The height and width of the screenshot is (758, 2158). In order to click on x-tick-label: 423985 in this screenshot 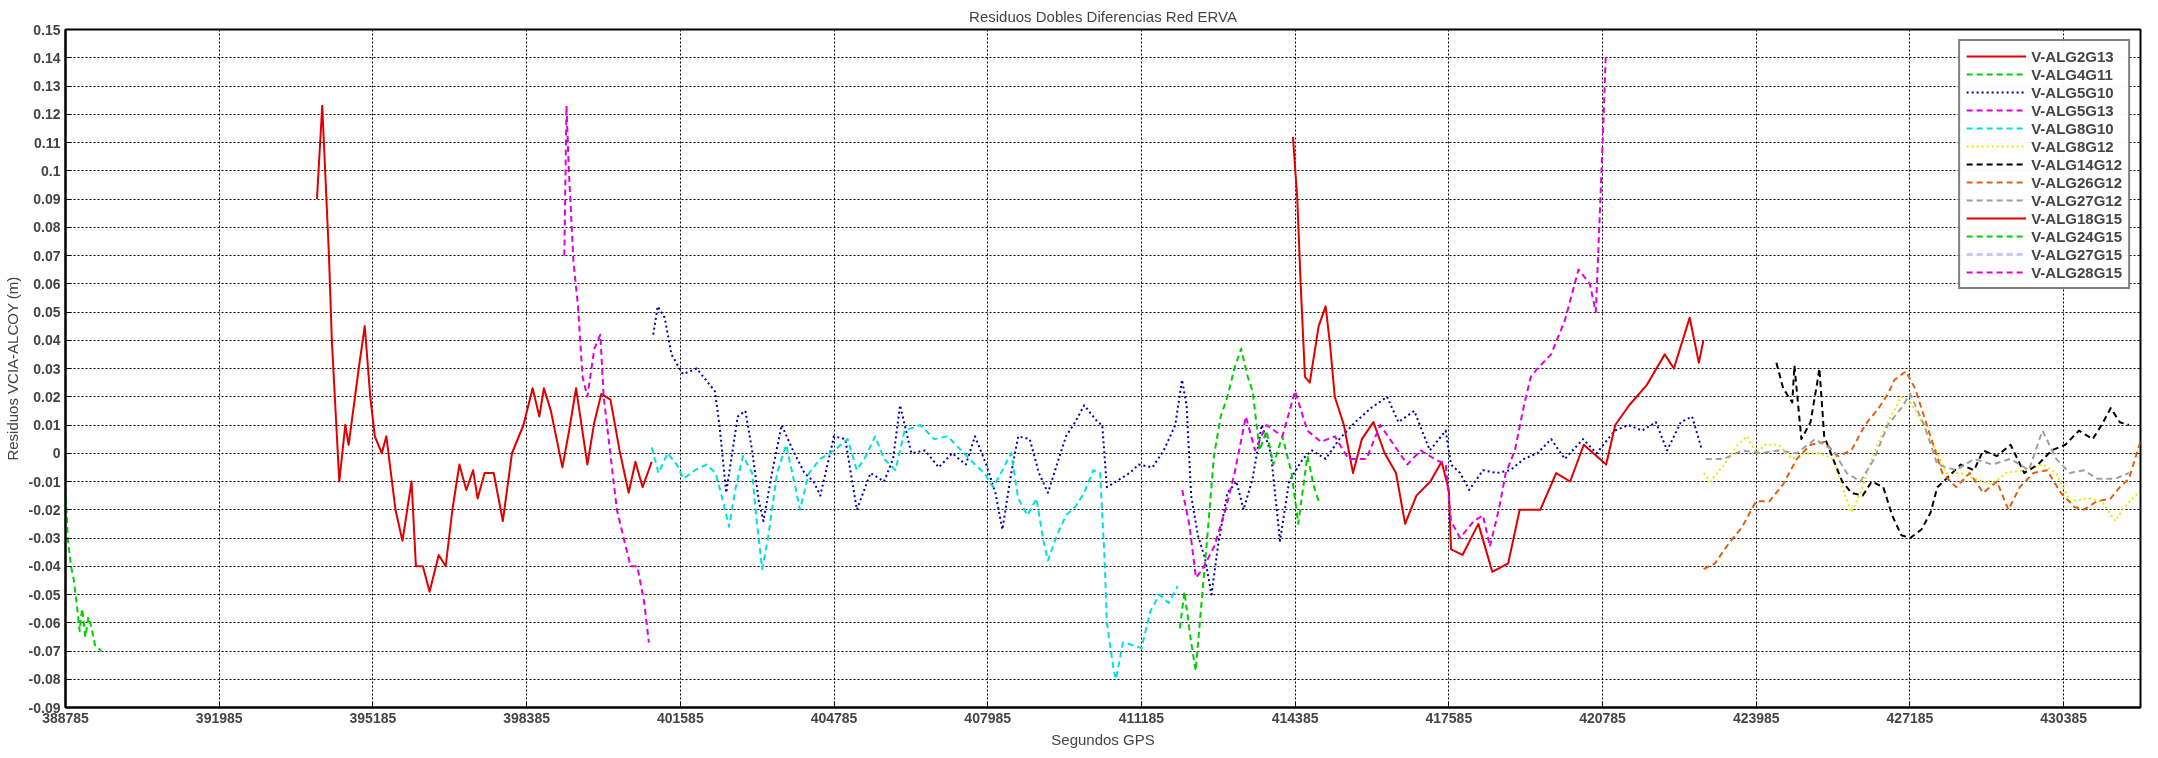, I will do `click(1756, 717)`.